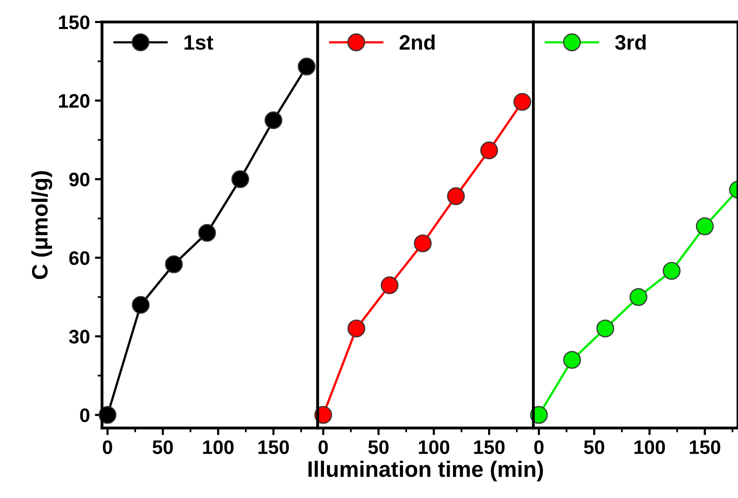  What do you see at coordinates (630, 42) in the screenshot?
I see `legend-label: 3rd` at bounding box center [630, 42].